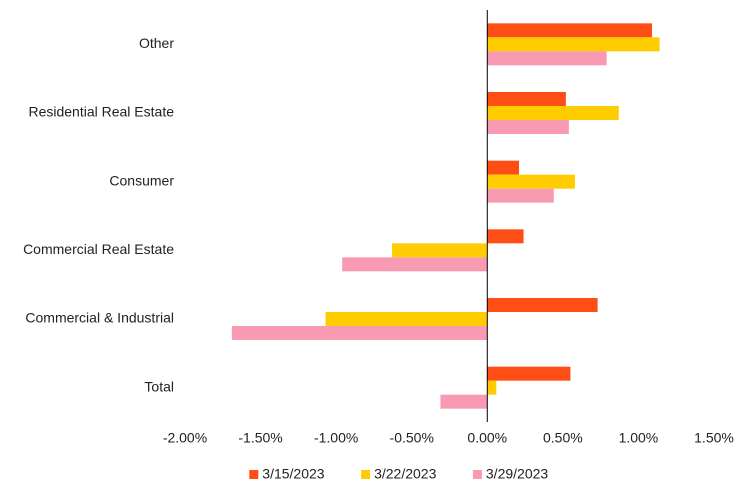  What do you see at coordinates (99, 318) in the screenshot?
I see `y-tick-label: Commercial & Industrial` at bounding box center [99, 318].